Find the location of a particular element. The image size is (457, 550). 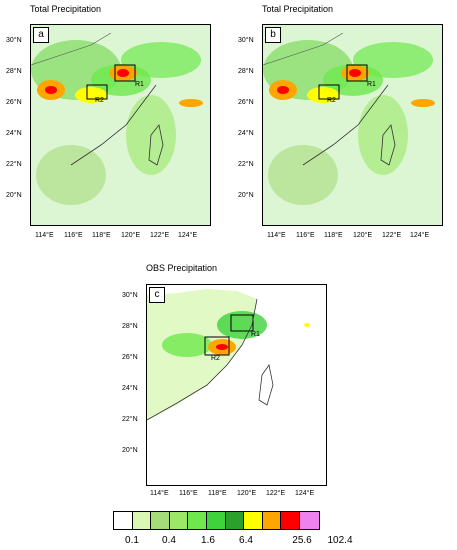

map-b-field is located at coordinates (352, 125).